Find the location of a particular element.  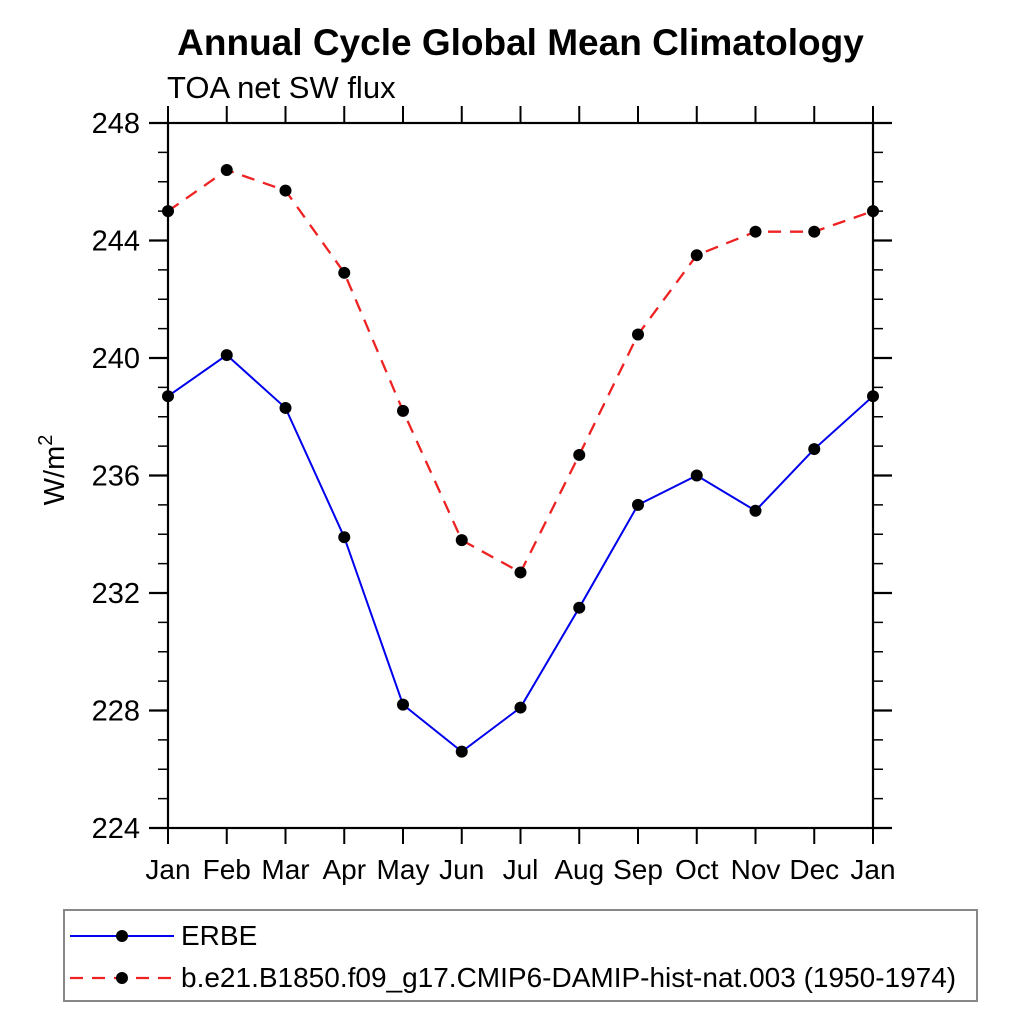

legend-line-sample-model is located at coordinates (122, 978).